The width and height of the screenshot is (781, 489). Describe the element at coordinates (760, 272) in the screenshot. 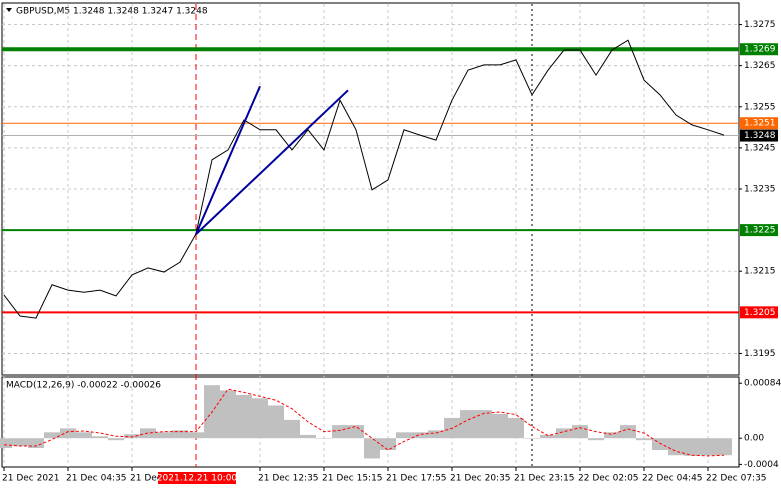

I see `y-tick-label: 1.3215` at that location.